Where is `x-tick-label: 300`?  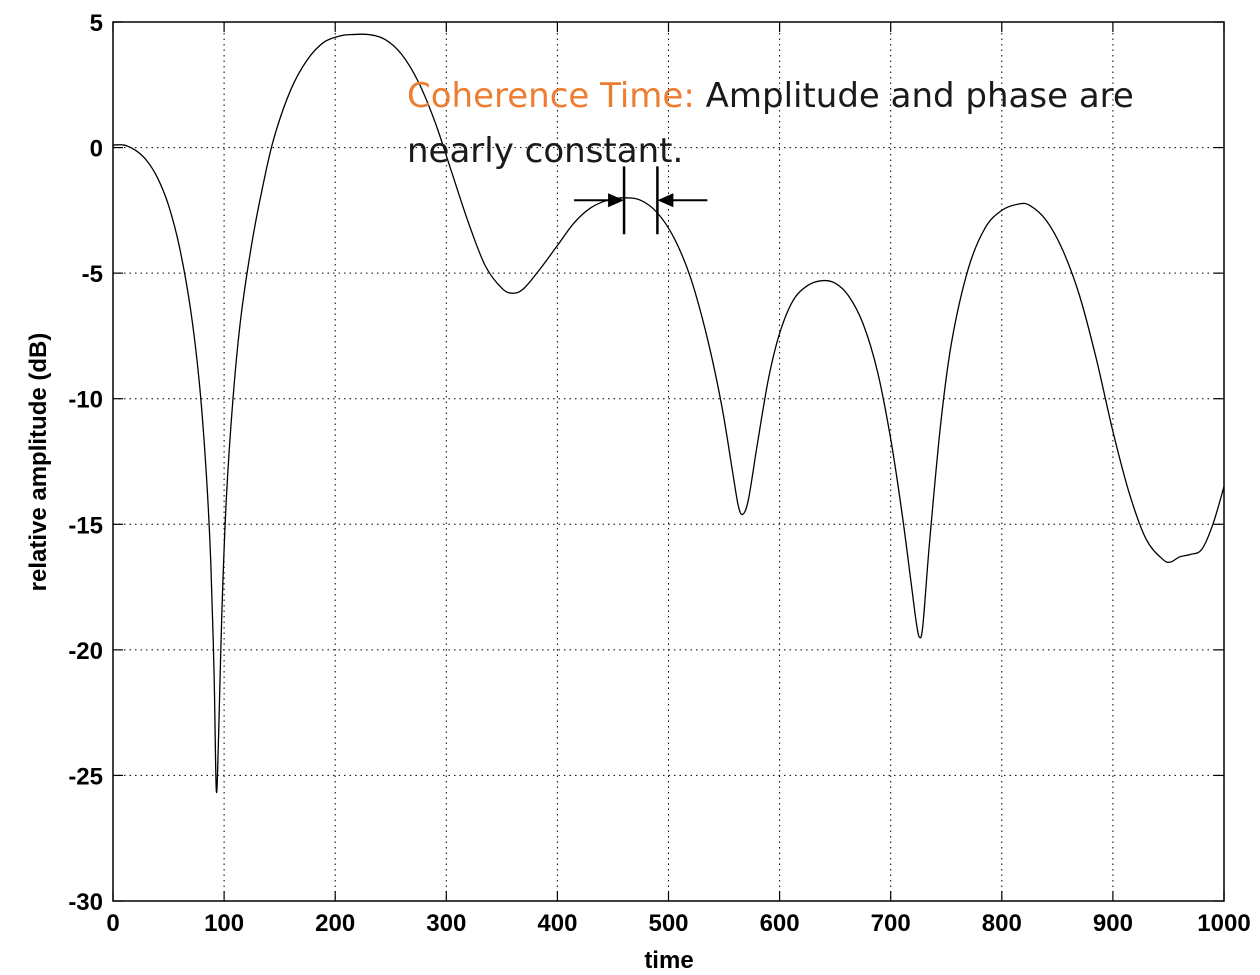
x-tick-label: 300 is located at coordinates (446, 923).